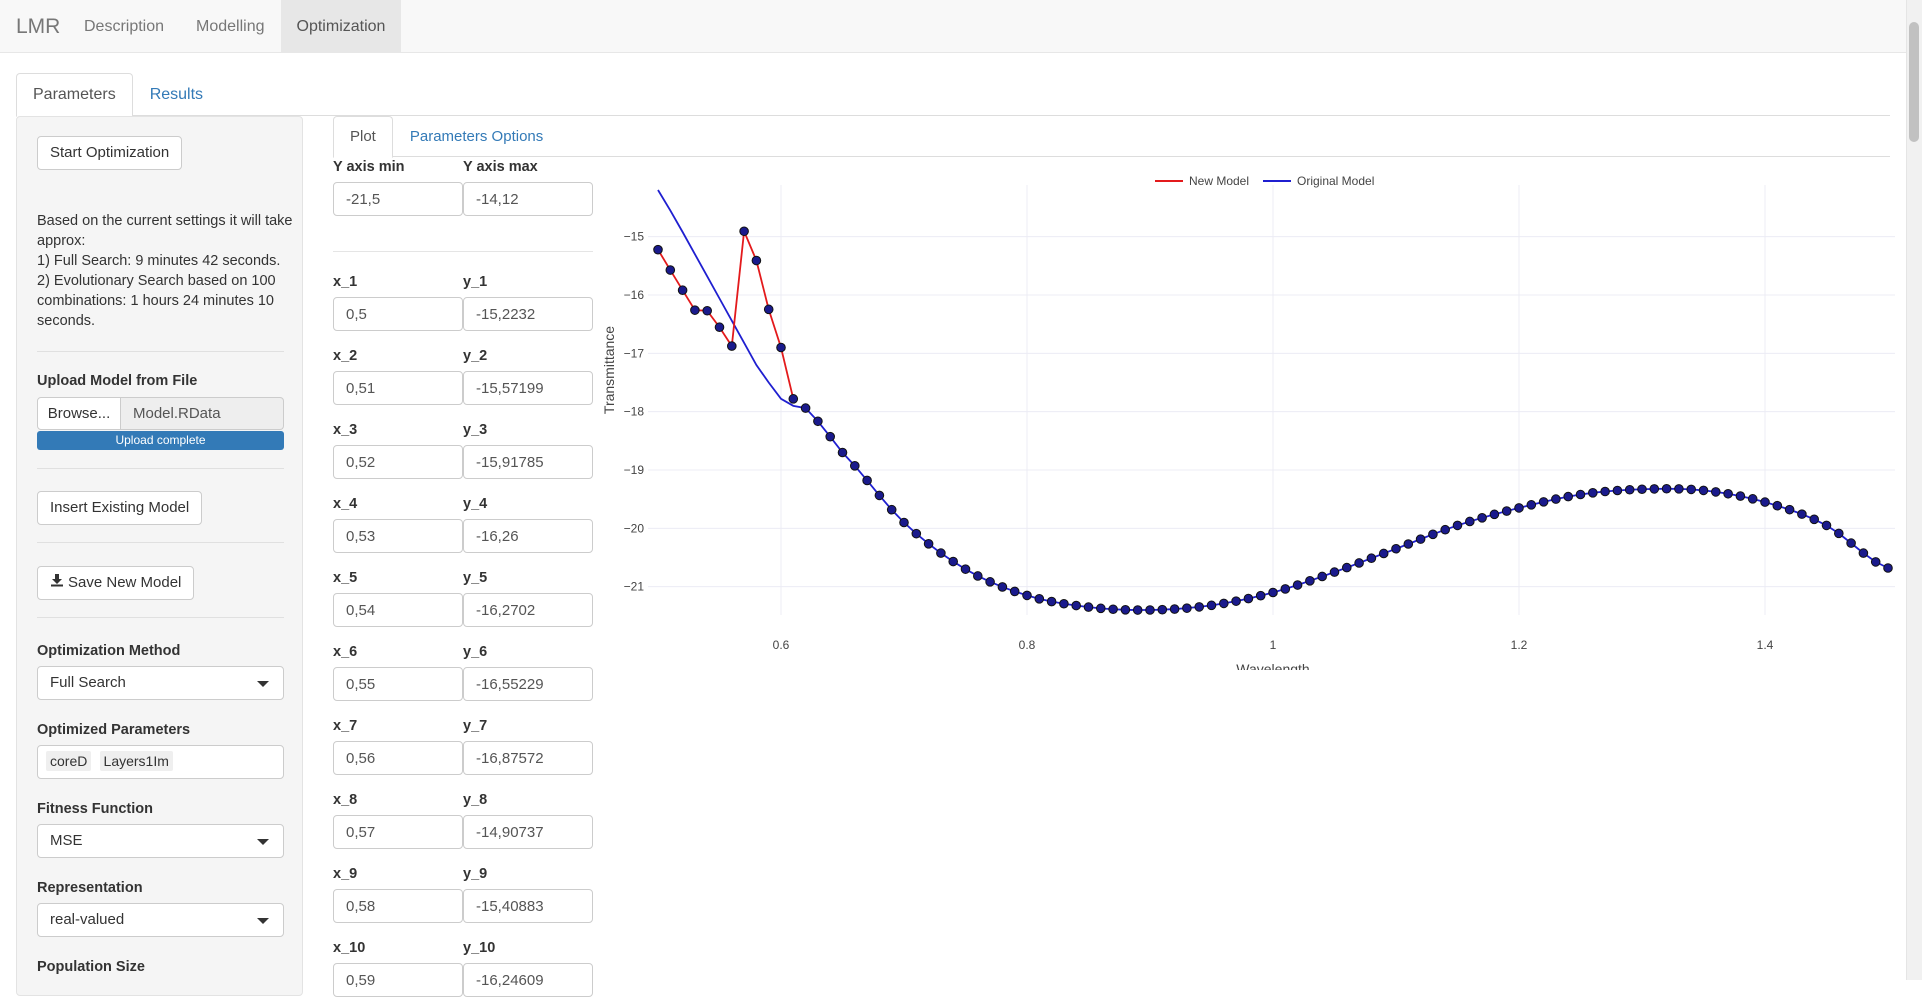  What do you see at coordinates (136, 761) in the screenshot?
I see `parameter-chip: Layers1Im` at bounding box center [136, 761].